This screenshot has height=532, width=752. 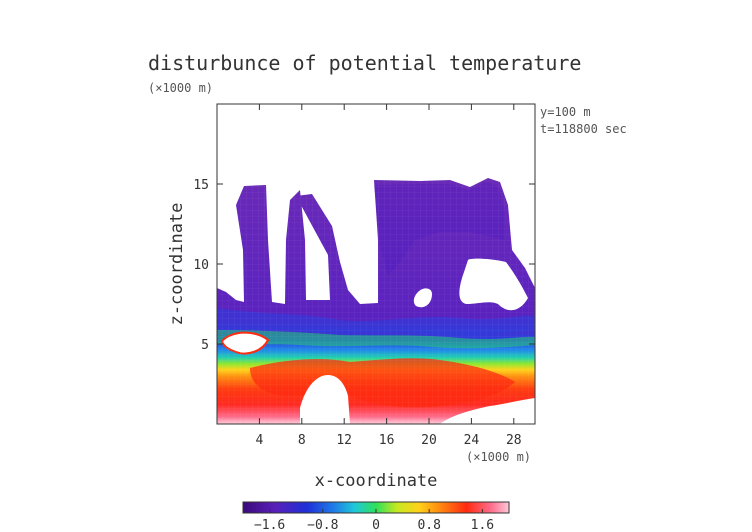 What do you see at coordinates (177, 264) in the screenshot?
I see `y-axis-label: z-coordinate` at bounding box center [177, 264].